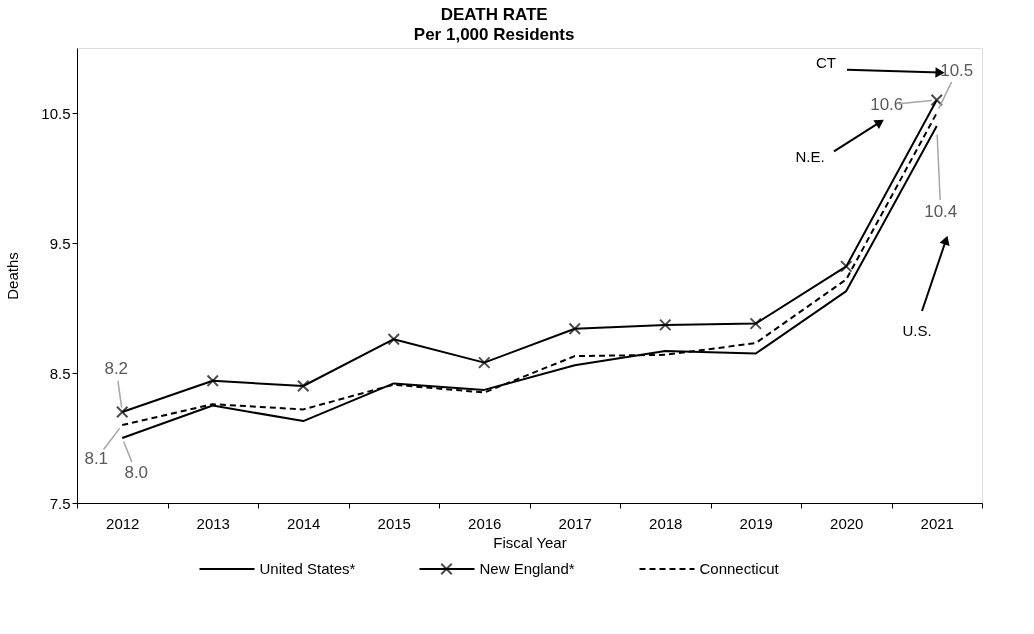 This screenshot has width=1034, height=634. Describe the element at coordinates (60, 243) in the screenshot. I see `y-tick-label: 9.5` at that location.